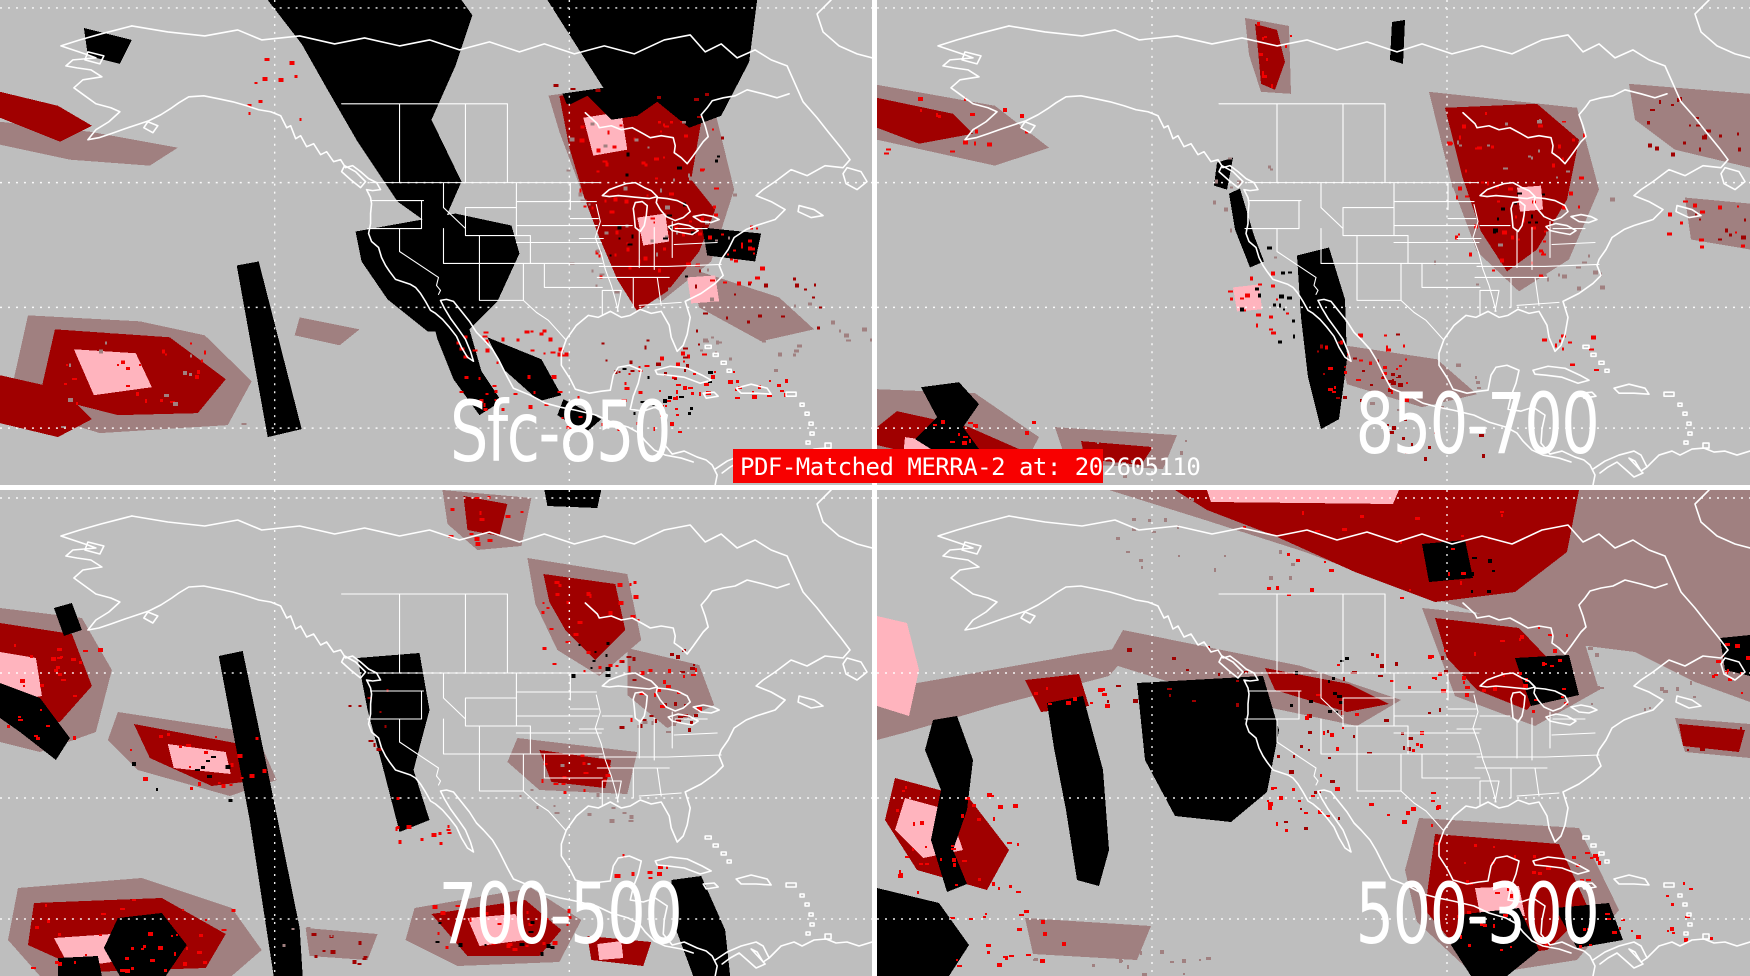  What do you see at coordinates (970, 467) in the screenshot?
I see `timestamp-banner-text: PDF-Matched MERRA-2 at: 202605110` at bounding box center [970, 467].